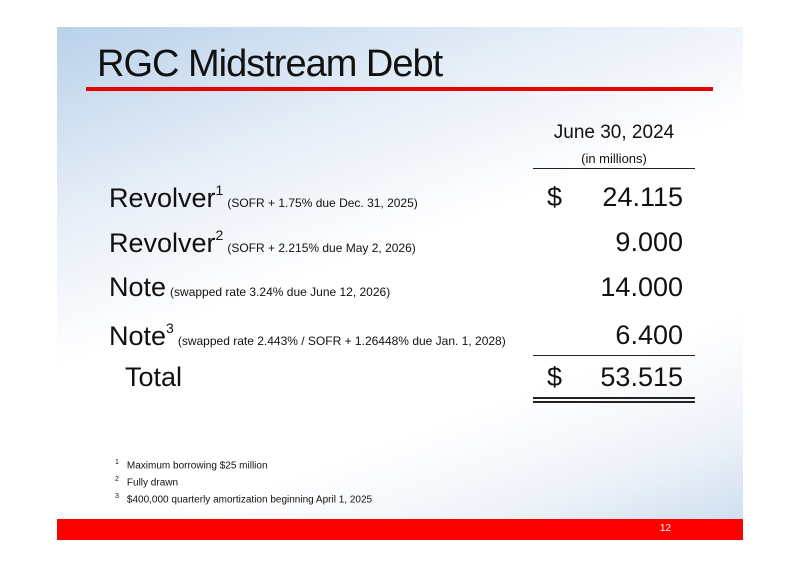  Describe the element at coordinates (641, 377) in the screenshot. I see `total-amount: 53.515` at that location.